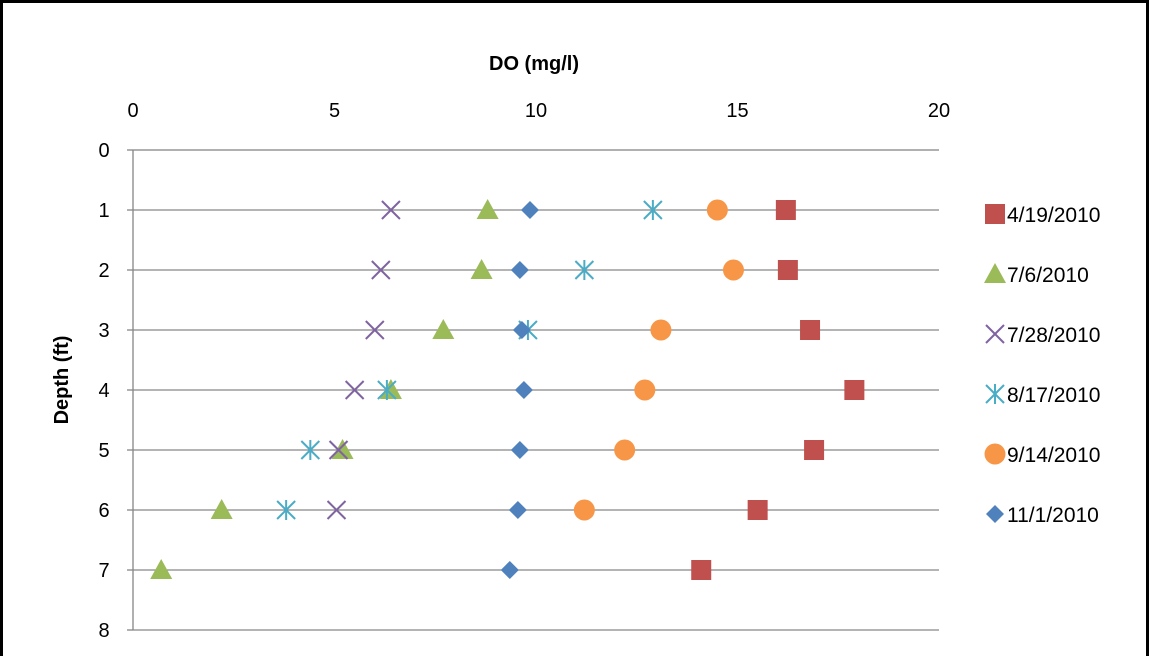  I want to click on x-tick-label: 0, so click(132, 111).